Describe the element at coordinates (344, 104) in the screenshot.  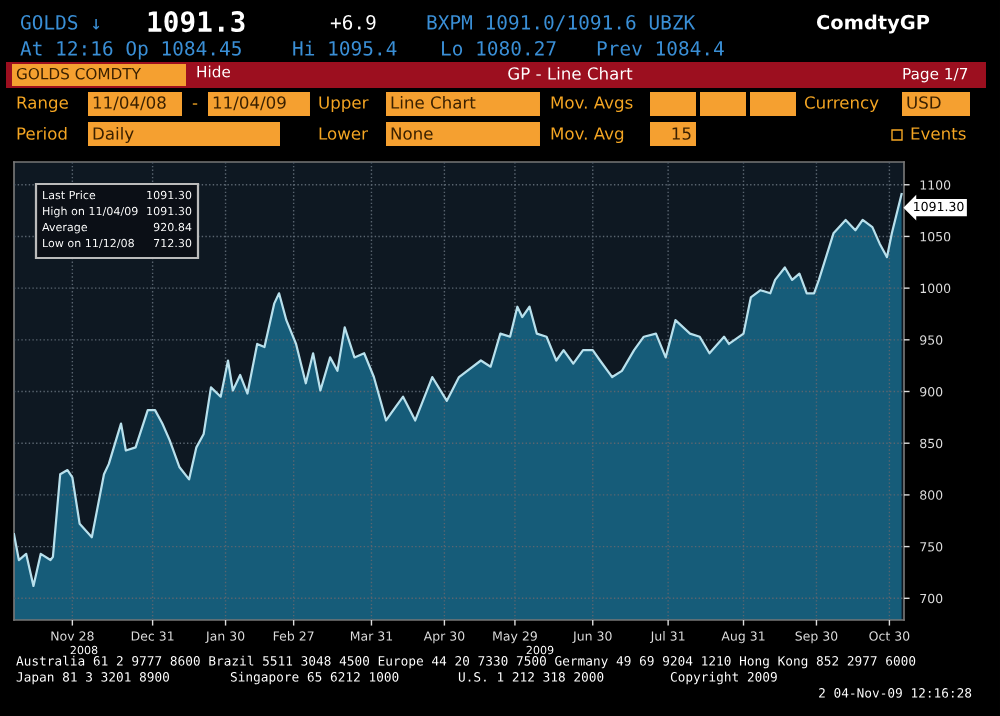
I see `text: Upper` at that location.